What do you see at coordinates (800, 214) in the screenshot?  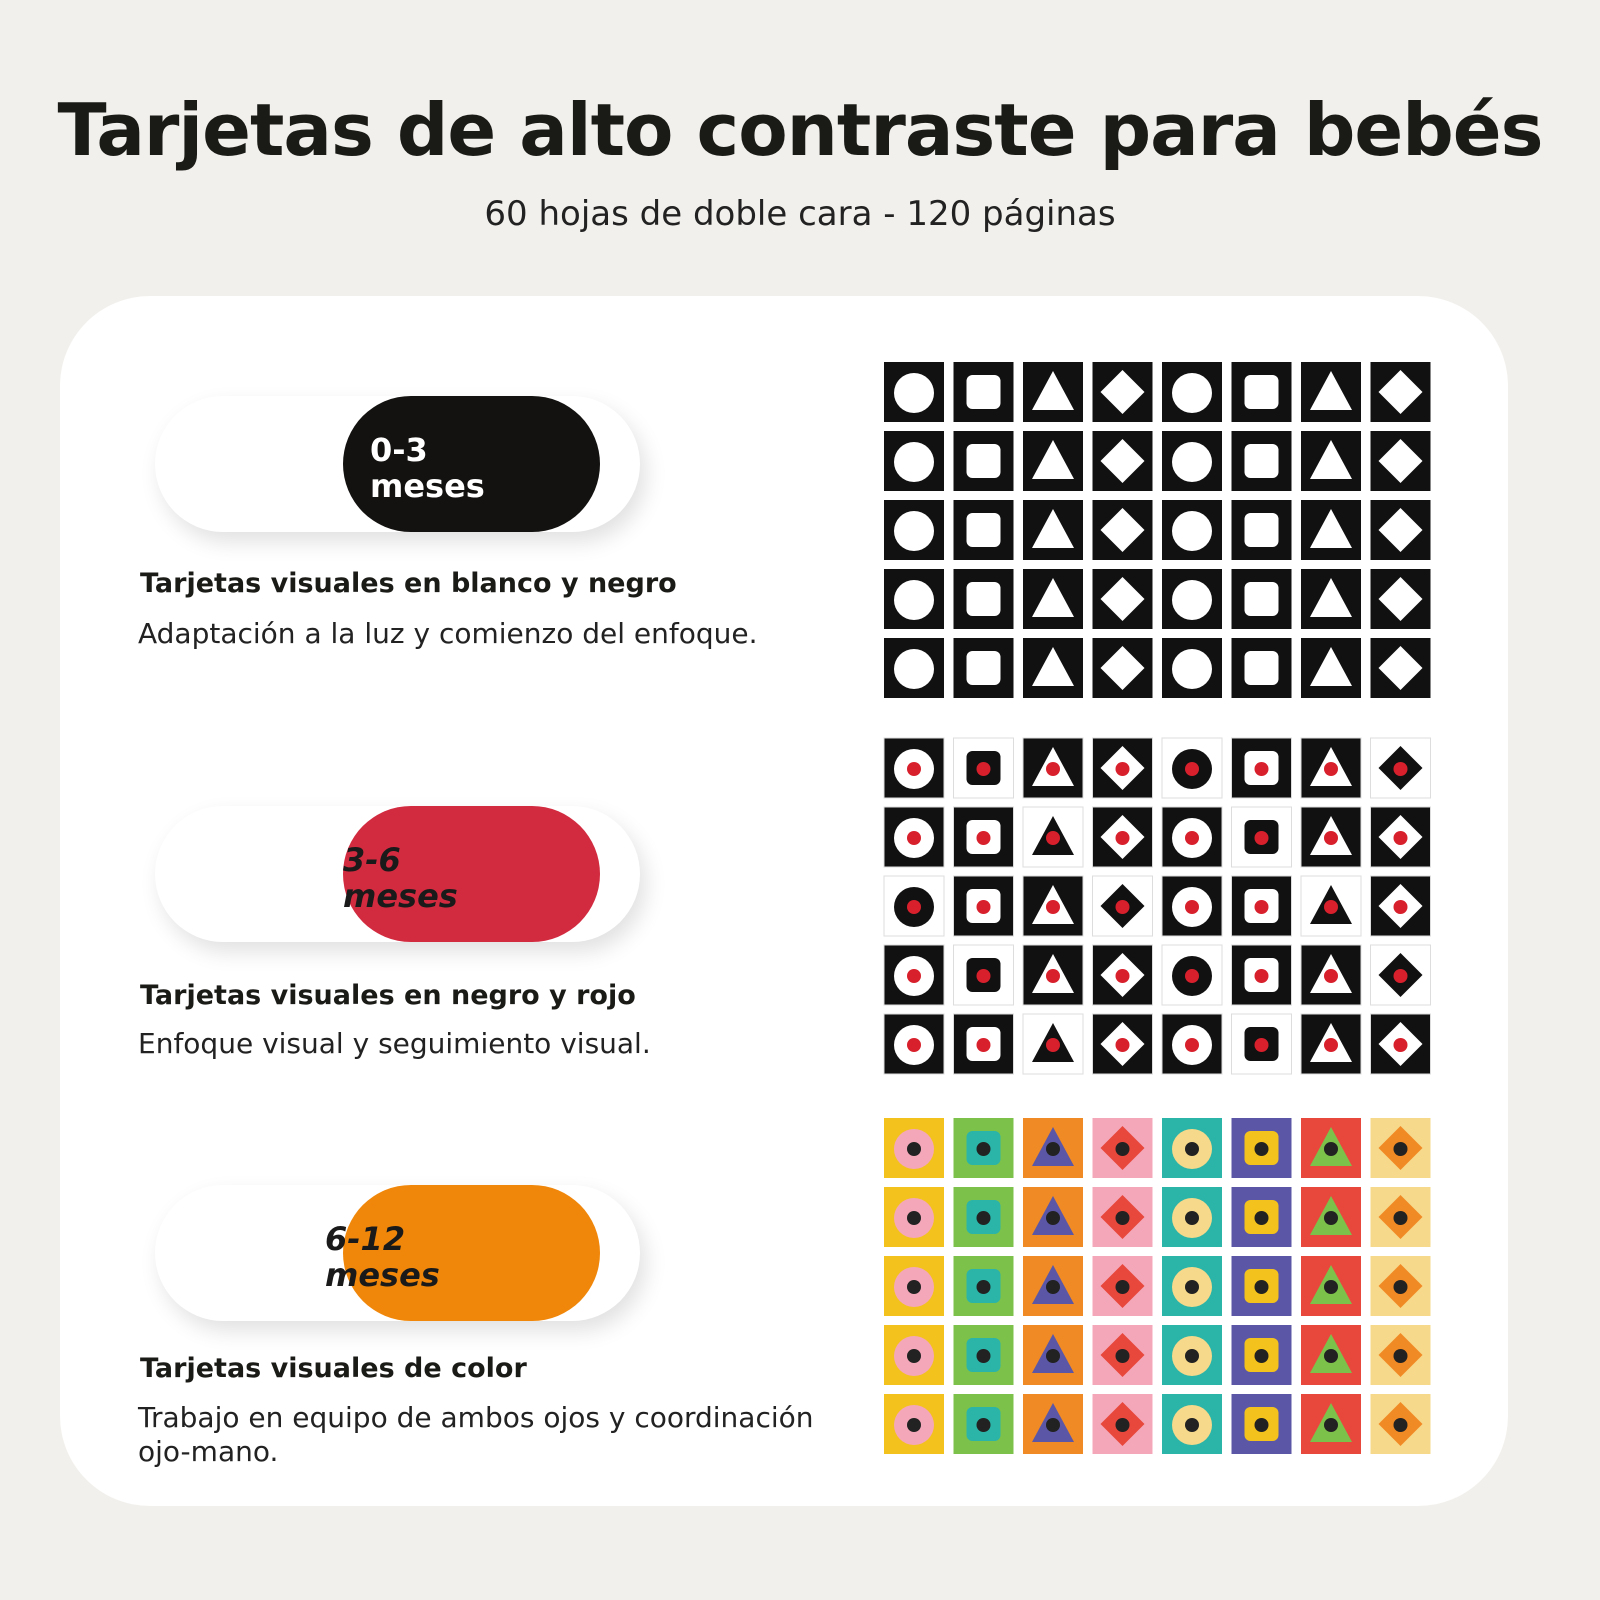 I see `subtitle: 60 hojas de doble cara - 120 páginas` at bounding box center [800, 214].